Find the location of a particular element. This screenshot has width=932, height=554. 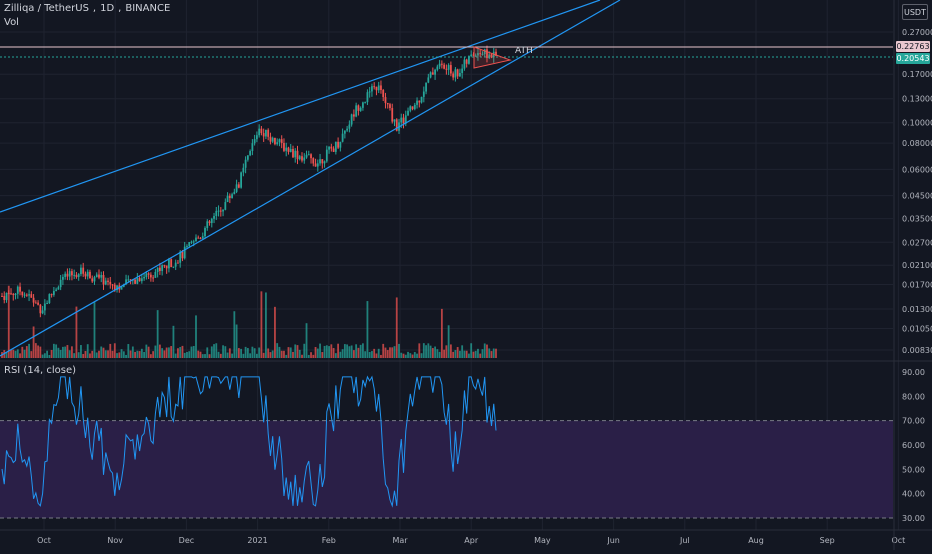

time-tick-label: Oct is located at coordinates (44, 540).